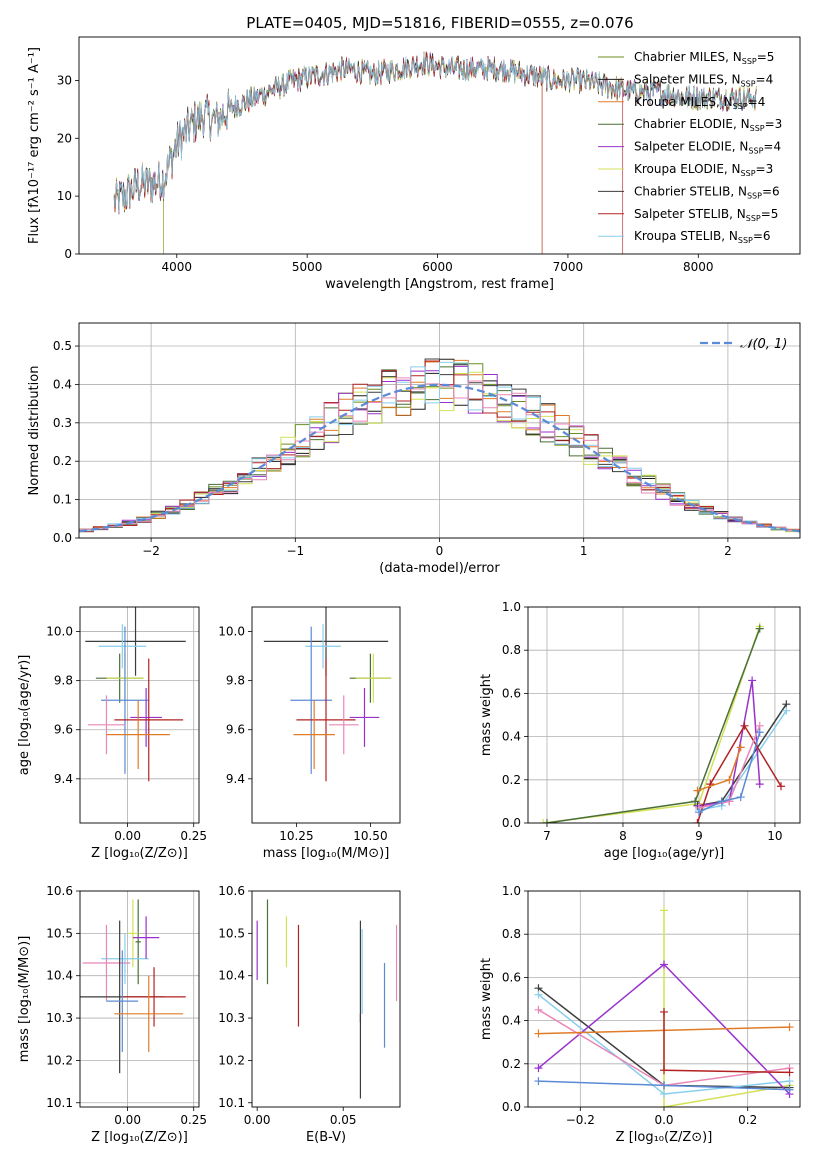  What do you see at coordinates (326, 853) in the screenshot?
I see `x-axis-label: mass [log₁₀(M/M⊙)]` at bounding box center [326, 853].